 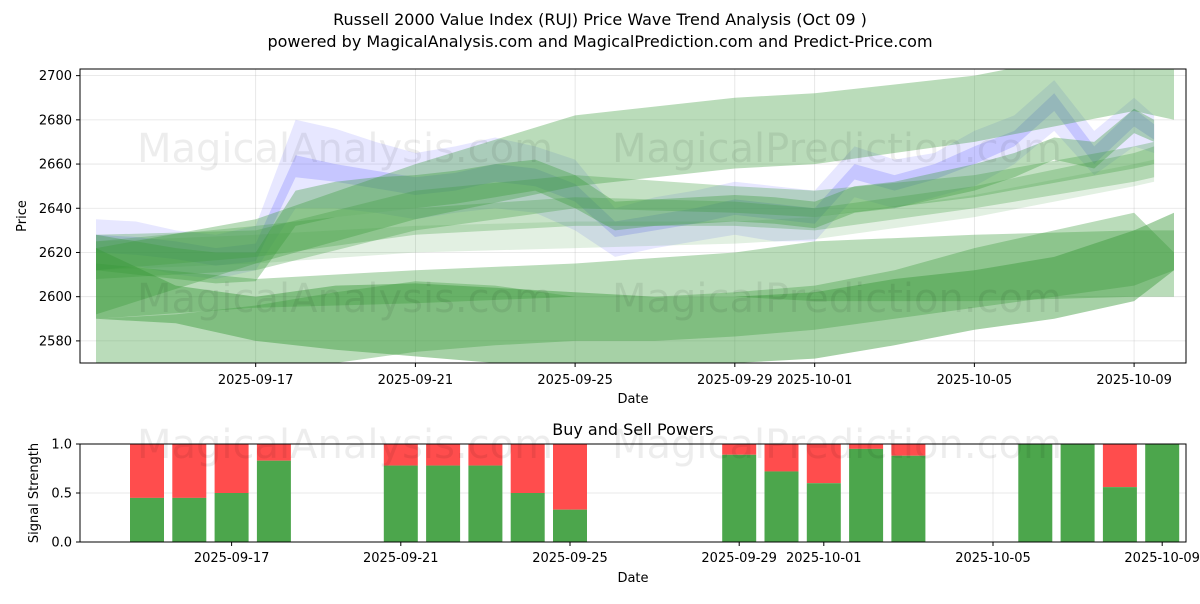 I want to click on price-y-tick-label-2: 2620, so click(x=55, y=253).